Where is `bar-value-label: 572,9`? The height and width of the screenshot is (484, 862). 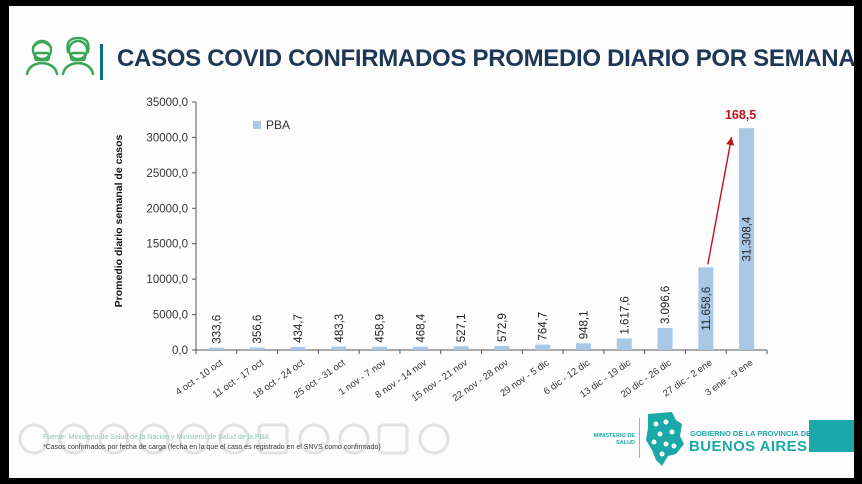 bar-value-label: 572,9 is located at coordinates (503, 327).